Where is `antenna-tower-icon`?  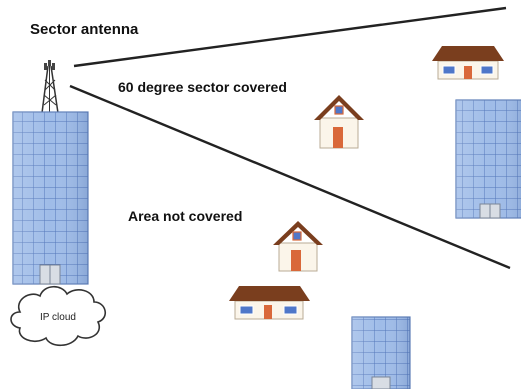 antenna-tower-icon is located at coordinates (50, 87).